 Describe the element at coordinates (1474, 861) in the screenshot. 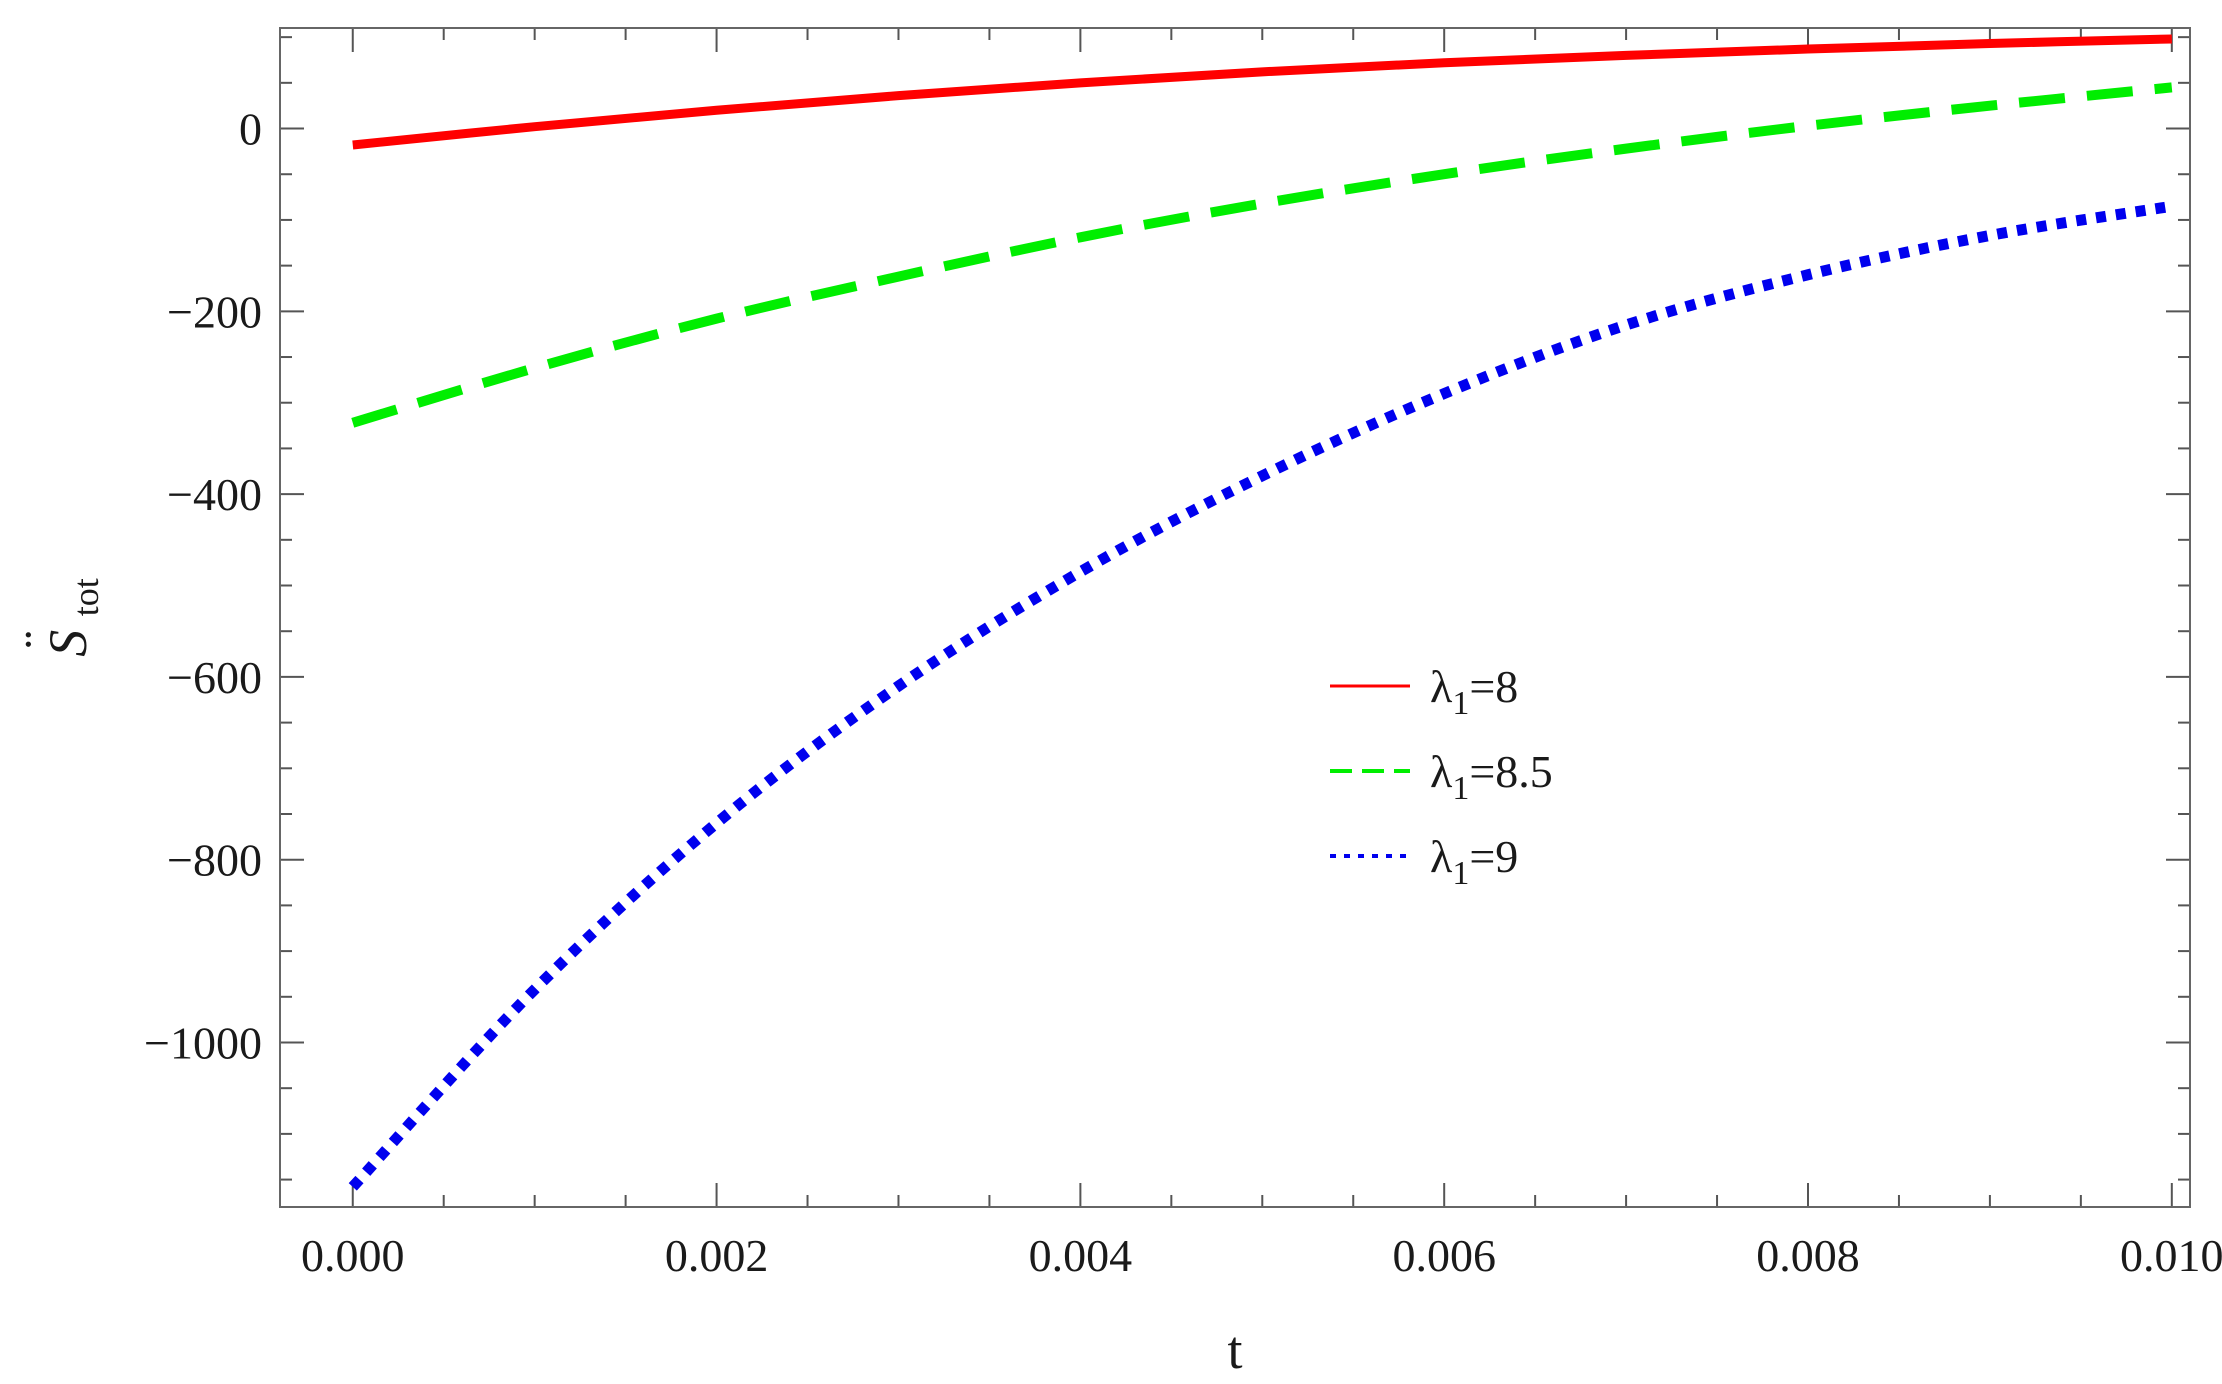

I see `legend-label-3: λ1=9` at that location.